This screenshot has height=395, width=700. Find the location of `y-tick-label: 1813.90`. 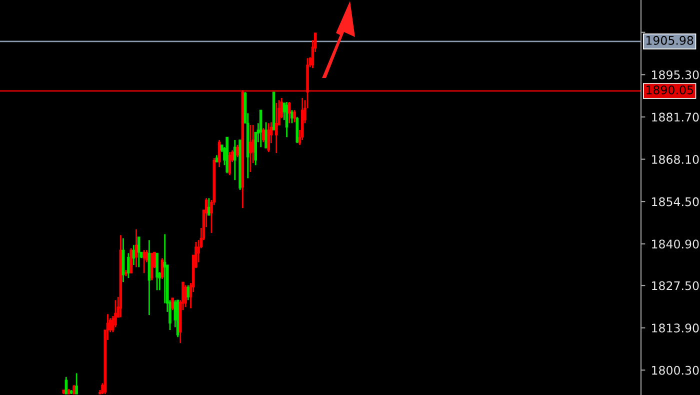

y-tick-label: 1813.90 is located at coordinates (675, 328).